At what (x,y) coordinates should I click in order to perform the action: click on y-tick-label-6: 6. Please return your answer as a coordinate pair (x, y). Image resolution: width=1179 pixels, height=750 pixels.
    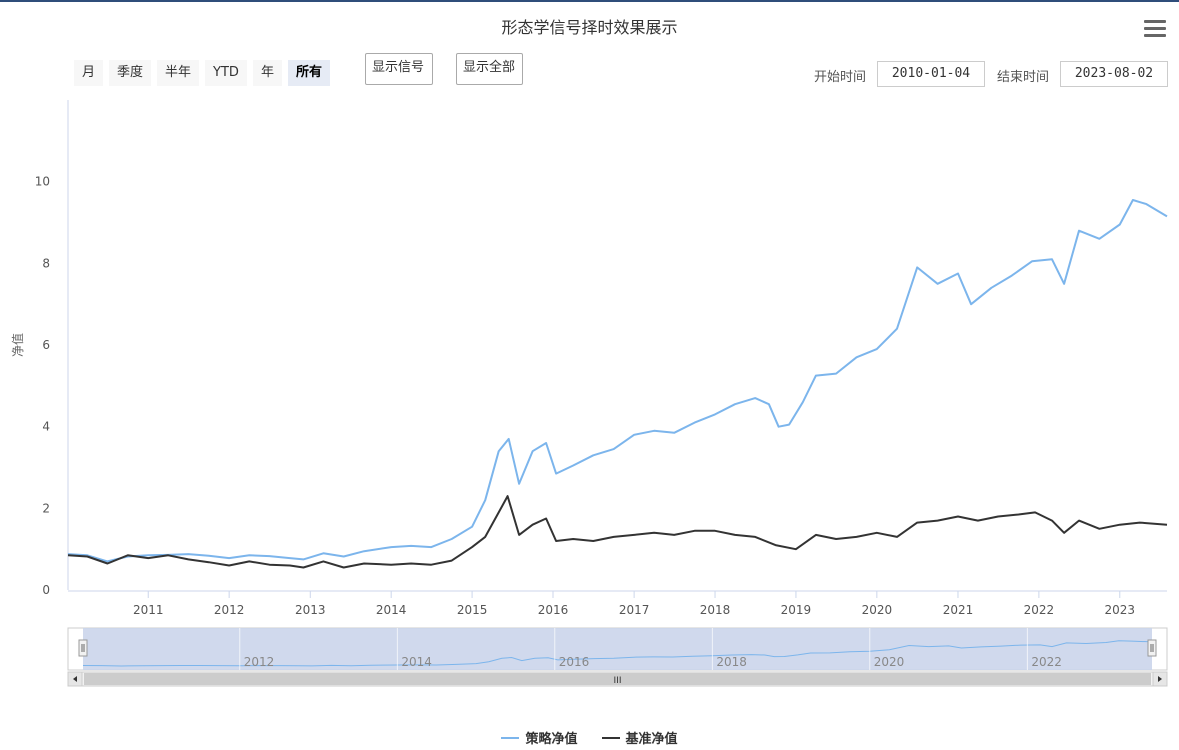
    Looking at the image, I should click on (46, 345).